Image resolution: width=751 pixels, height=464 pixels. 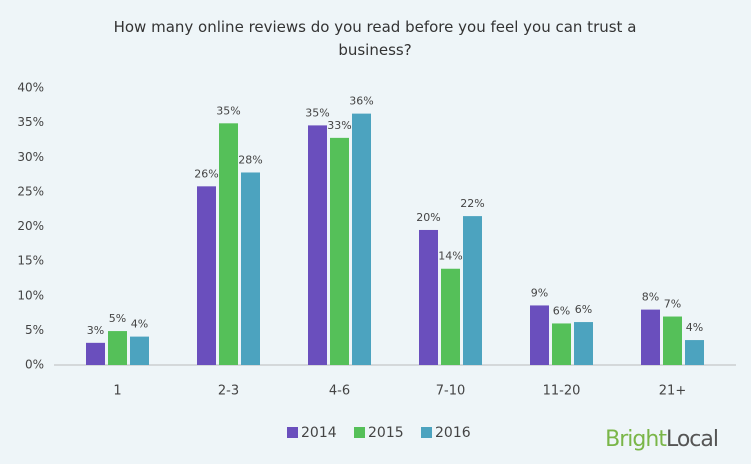 I want to click on x-tick-label: 21+, so click(x=672, y=391).